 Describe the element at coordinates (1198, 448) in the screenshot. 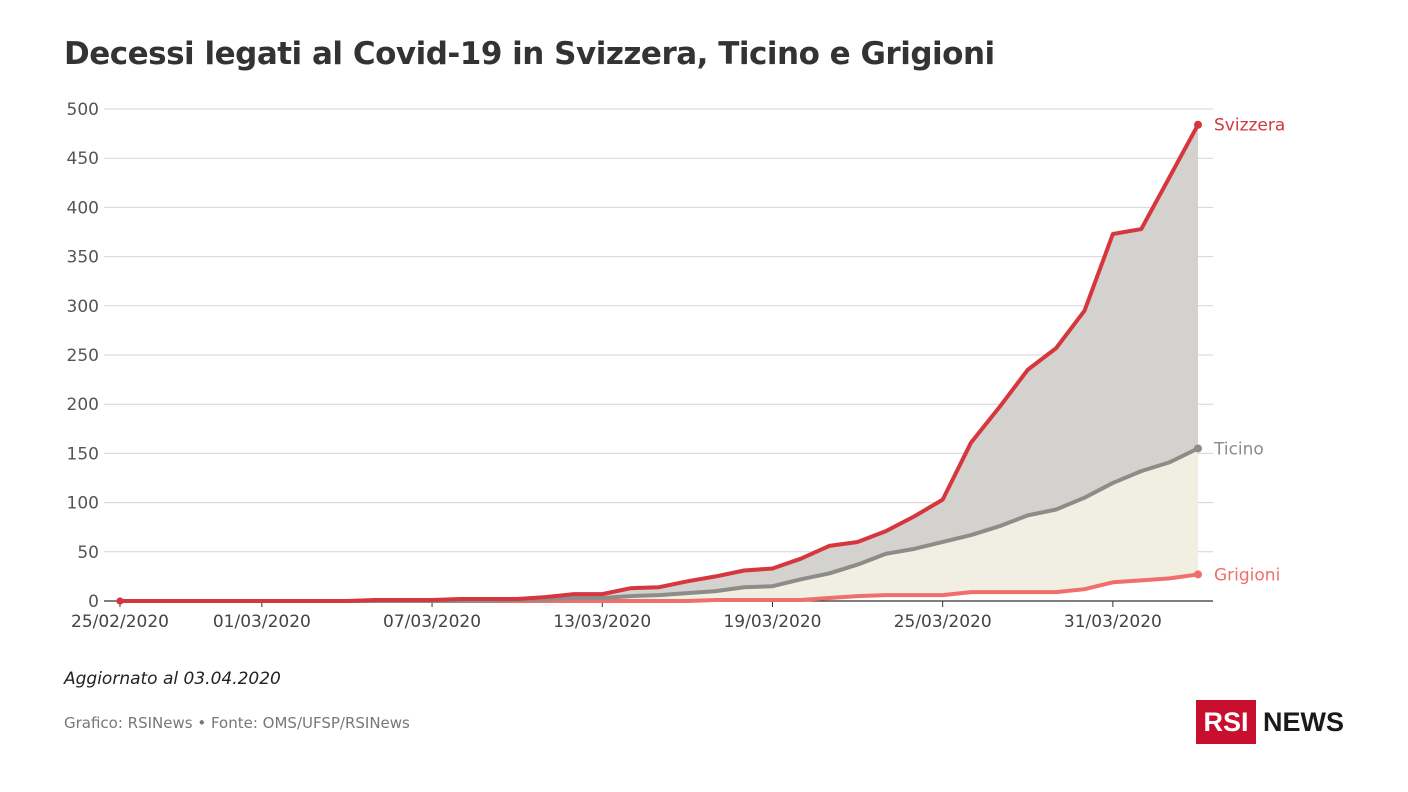

I see `end-point-ticino` at that location.